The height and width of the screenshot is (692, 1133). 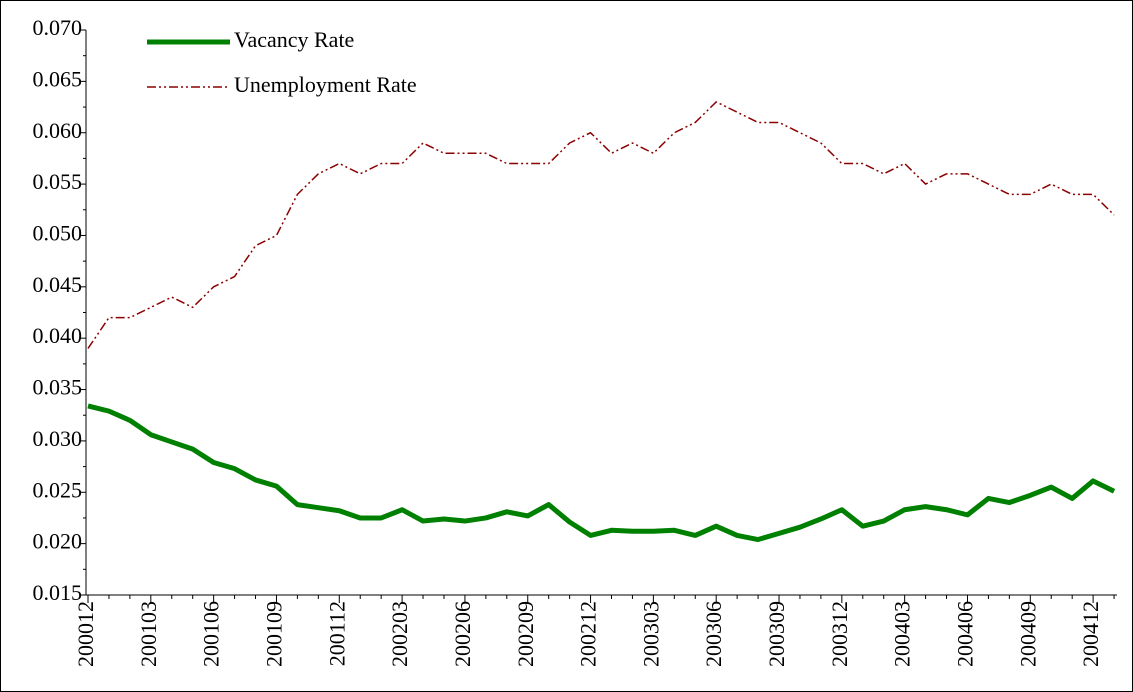 What do you see at coordinates (650, 634) in the screenshot?
I see `x-tick-label: 200303` at bounding box center [650, 634].